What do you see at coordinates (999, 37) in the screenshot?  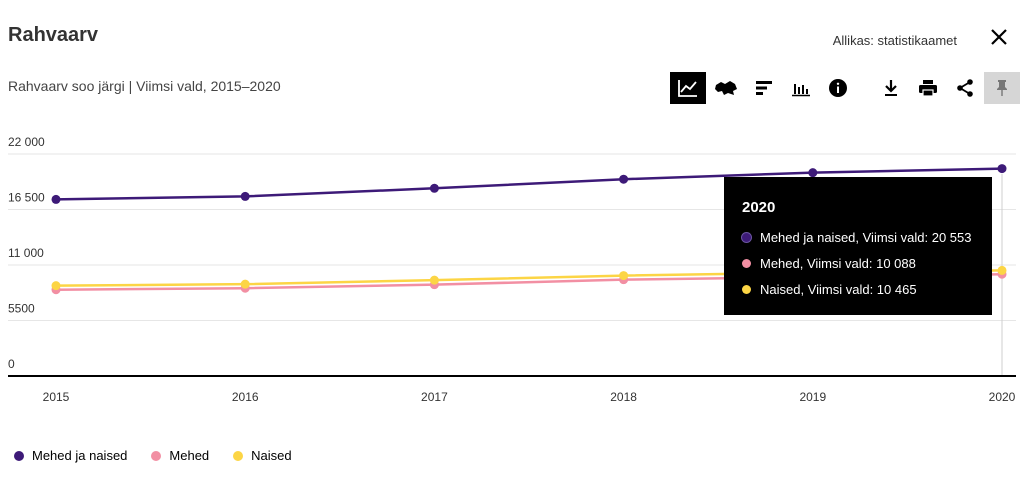 I see `close-icon` at bounding box center [999, 37].